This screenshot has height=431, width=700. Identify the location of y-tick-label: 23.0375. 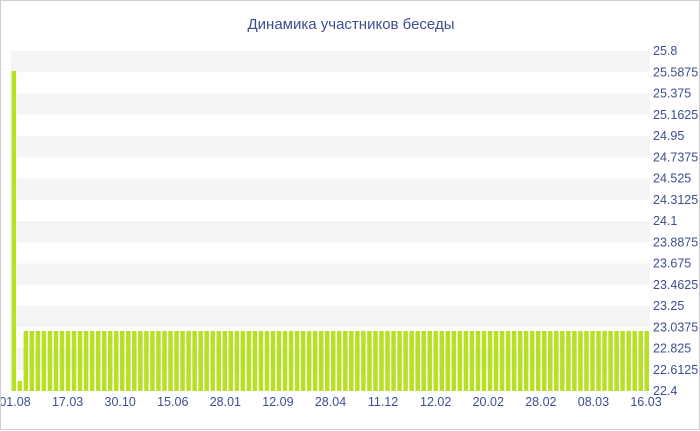
(675, 327).